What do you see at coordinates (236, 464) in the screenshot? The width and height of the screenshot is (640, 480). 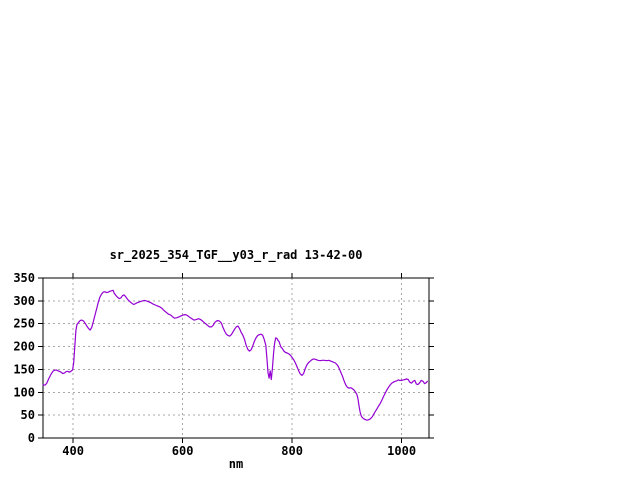 I see `x-axis-label: nm` at bounding box center [236, 464].